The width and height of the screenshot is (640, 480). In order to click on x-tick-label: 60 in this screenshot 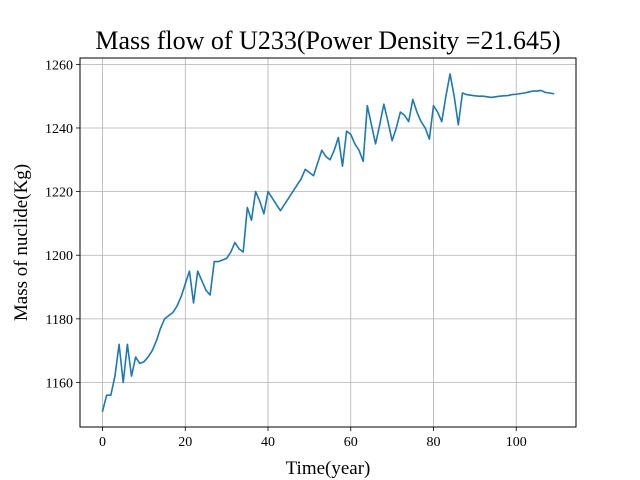, I will do `click(351, 442)`.